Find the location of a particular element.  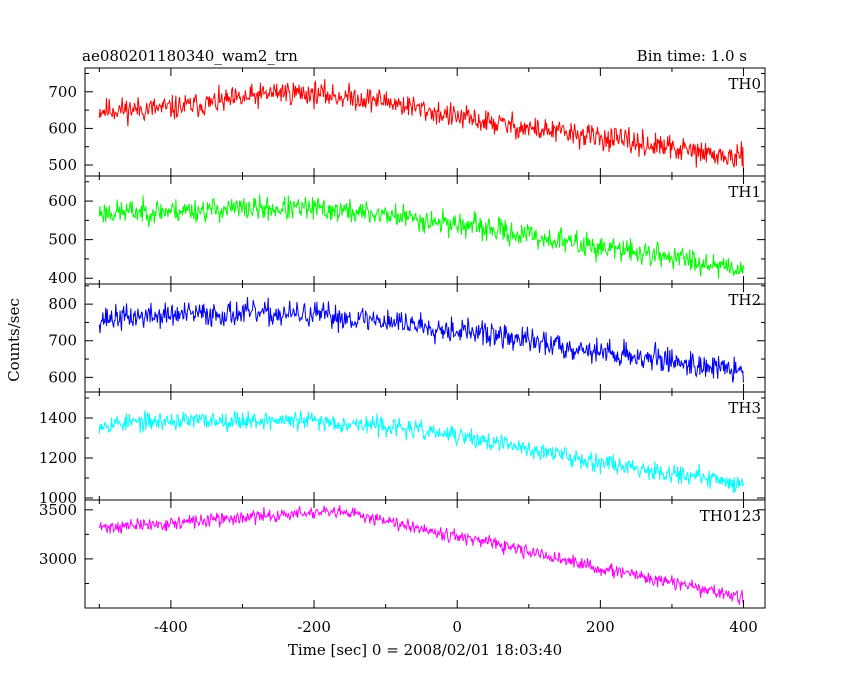

x-tick-label: 200 is located at coordinates (600, 627).